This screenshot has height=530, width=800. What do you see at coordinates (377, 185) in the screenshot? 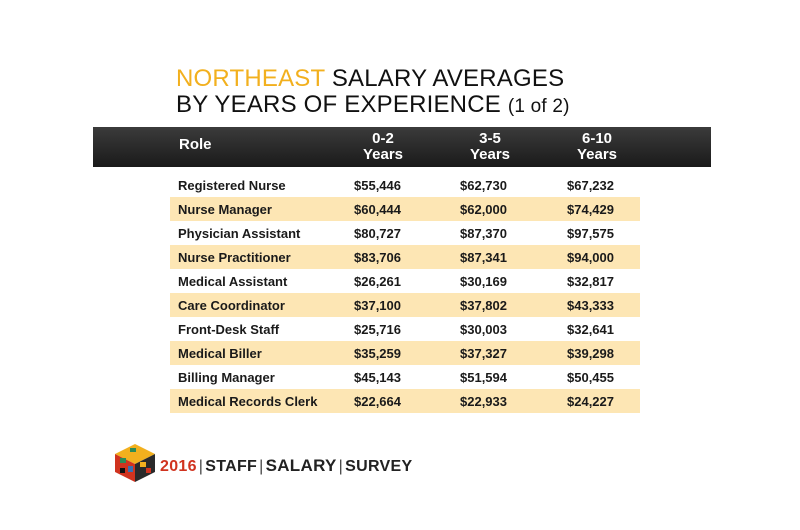
I see `value-0-2-cell: $55,446` at bounding box center [377, 185].